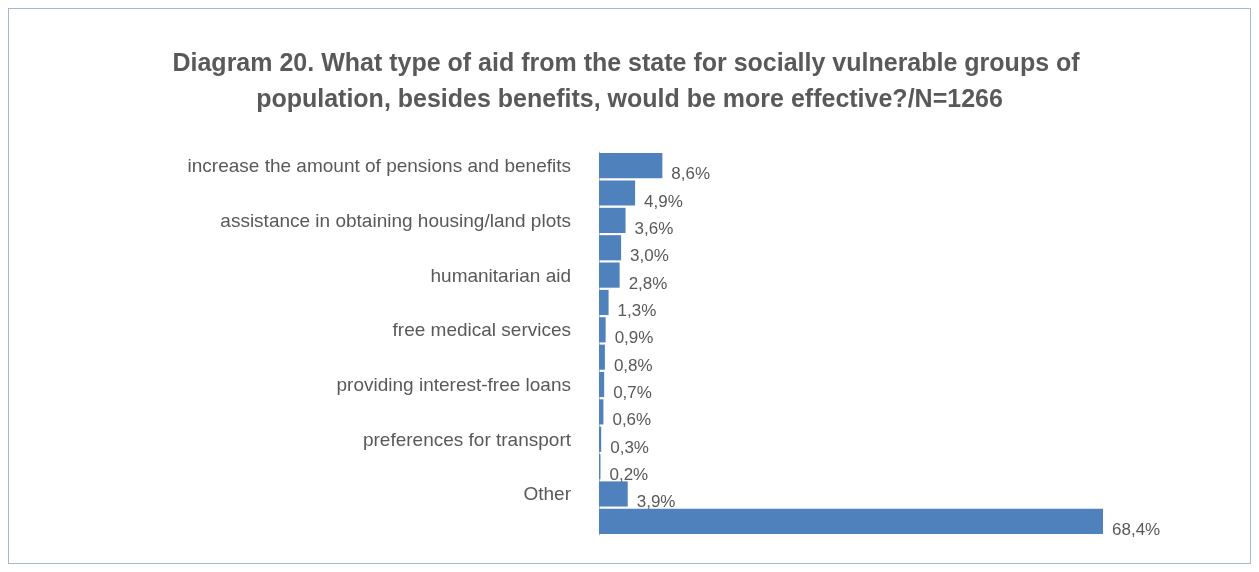 The height and width of the screenshot is (572, 1259). What do you see at coordinates (481, 330) in the screenshot?
I see `y-tick-label: free medical services` at bounding box center [481, 330].